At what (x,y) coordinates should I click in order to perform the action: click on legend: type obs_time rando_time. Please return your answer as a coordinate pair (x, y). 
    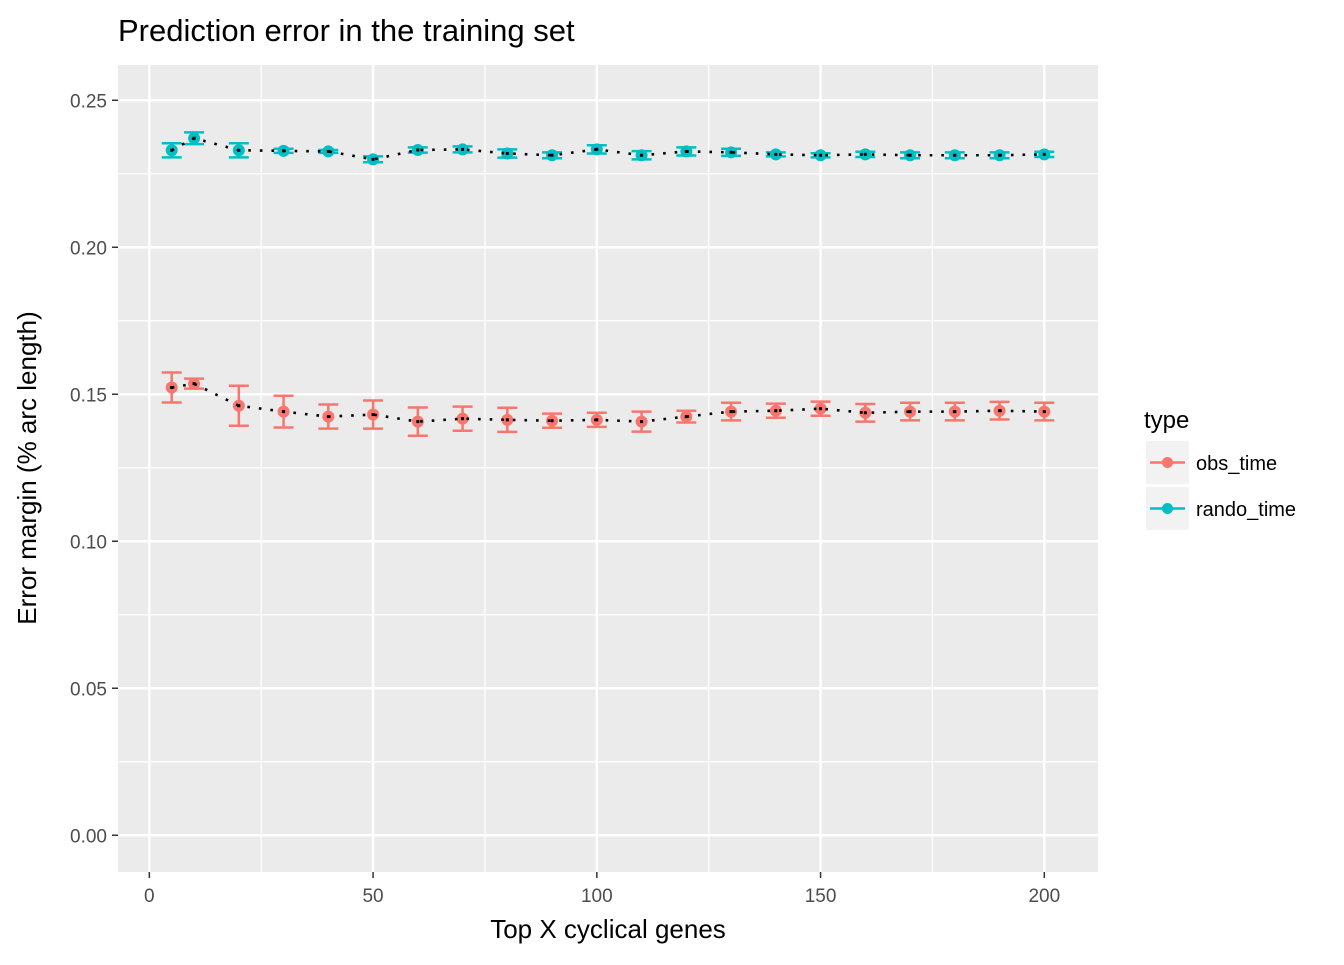
    Looking at the image, I should click on (1220, 468).